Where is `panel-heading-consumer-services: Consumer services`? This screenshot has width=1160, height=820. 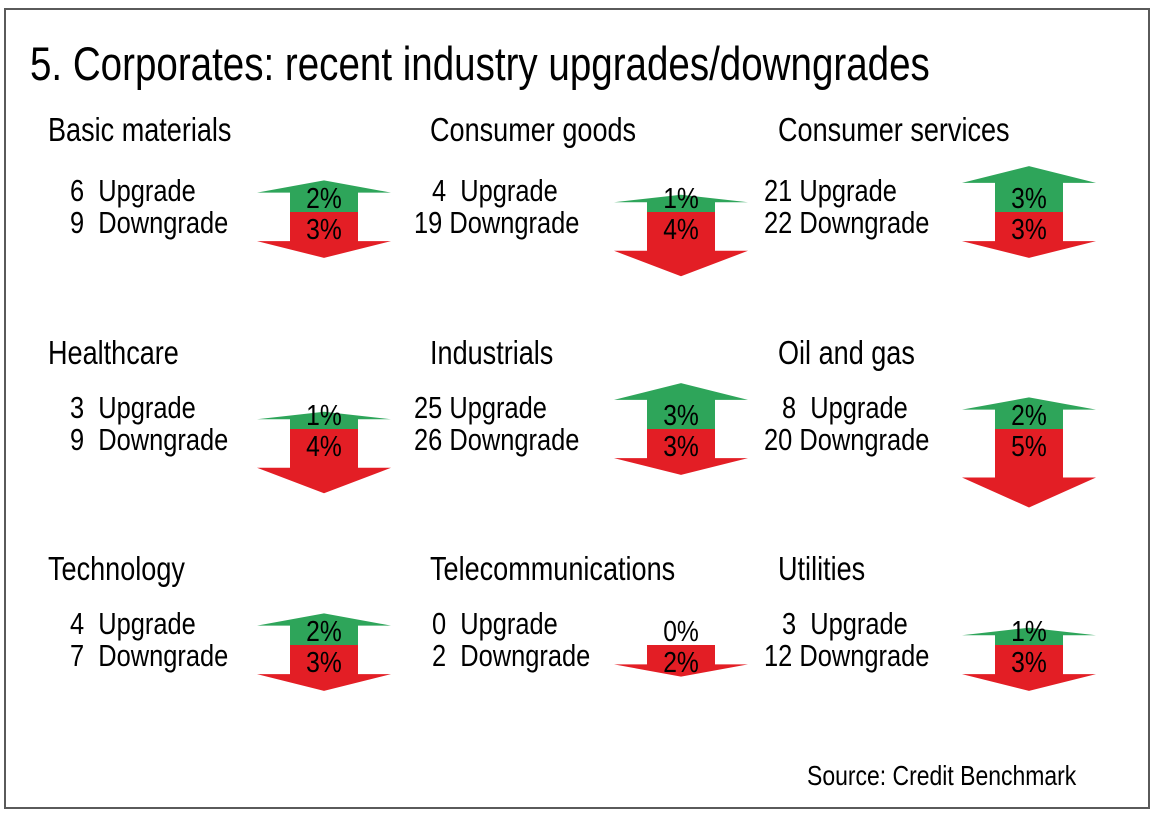
panel-heading-consumer-services: Consumer services is located at coordinates (919, 130).